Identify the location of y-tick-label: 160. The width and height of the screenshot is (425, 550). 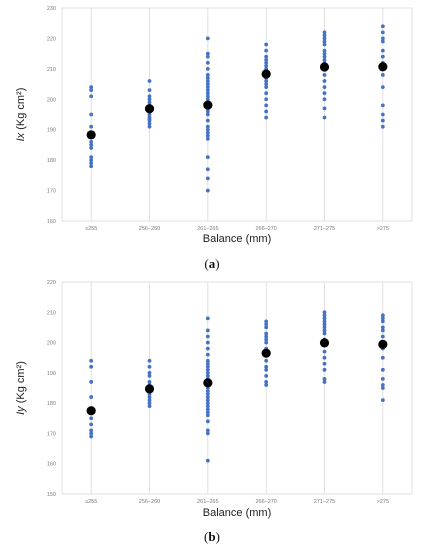
(51, 465).